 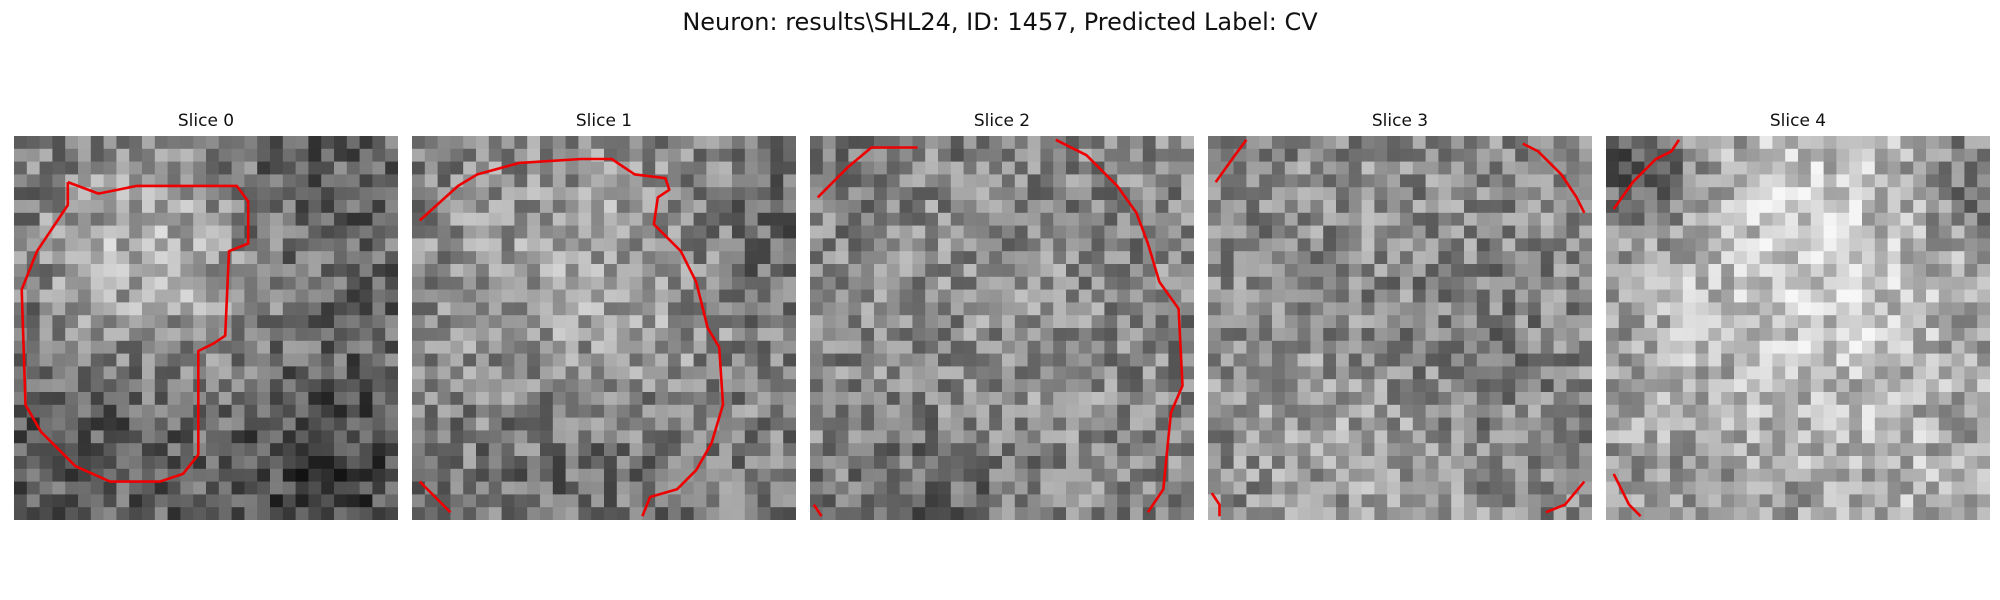 What do you see at coordinates (1798, 314) in the screenshot?
I see `slice-panel-4: Slice 4` at bounding box center [1798, 314].